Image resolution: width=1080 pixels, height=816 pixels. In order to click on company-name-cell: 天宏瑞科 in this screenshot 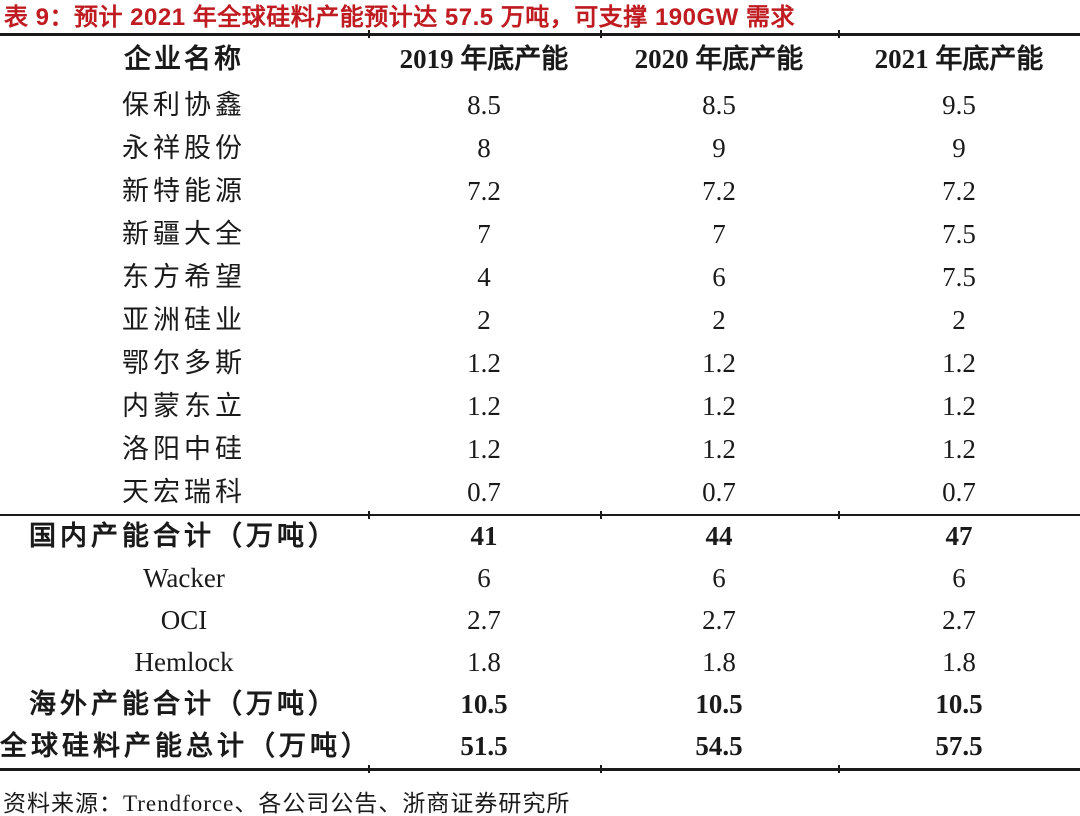, I will do `click(183, 491)`.